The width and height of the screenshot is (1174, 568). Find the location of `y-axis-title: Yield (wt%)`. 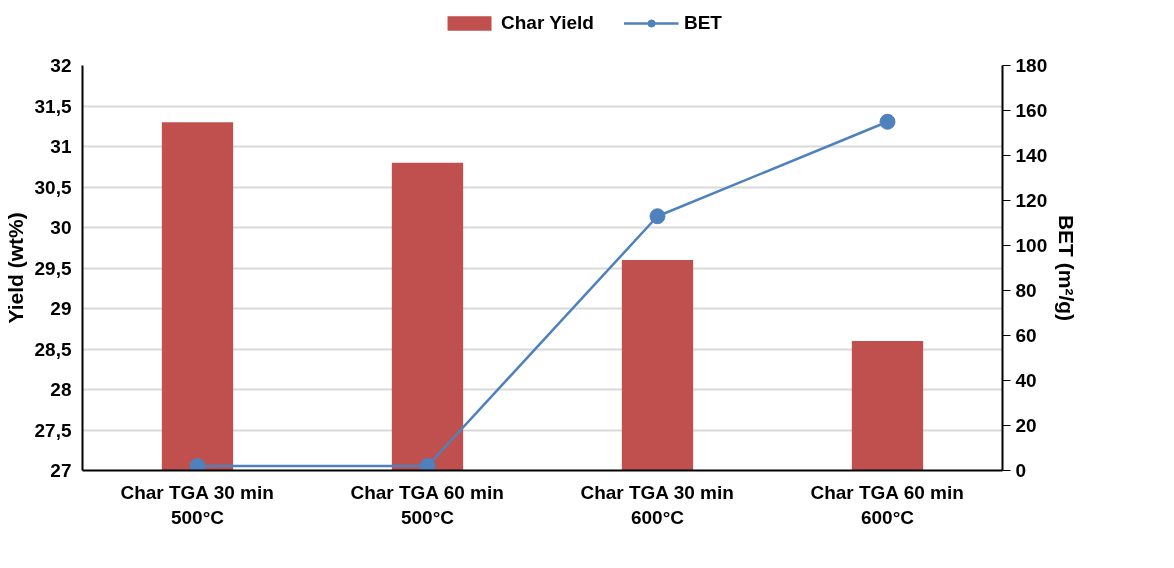

y-axis-title: Yield (wt%) is located at coordinates (15, 268).